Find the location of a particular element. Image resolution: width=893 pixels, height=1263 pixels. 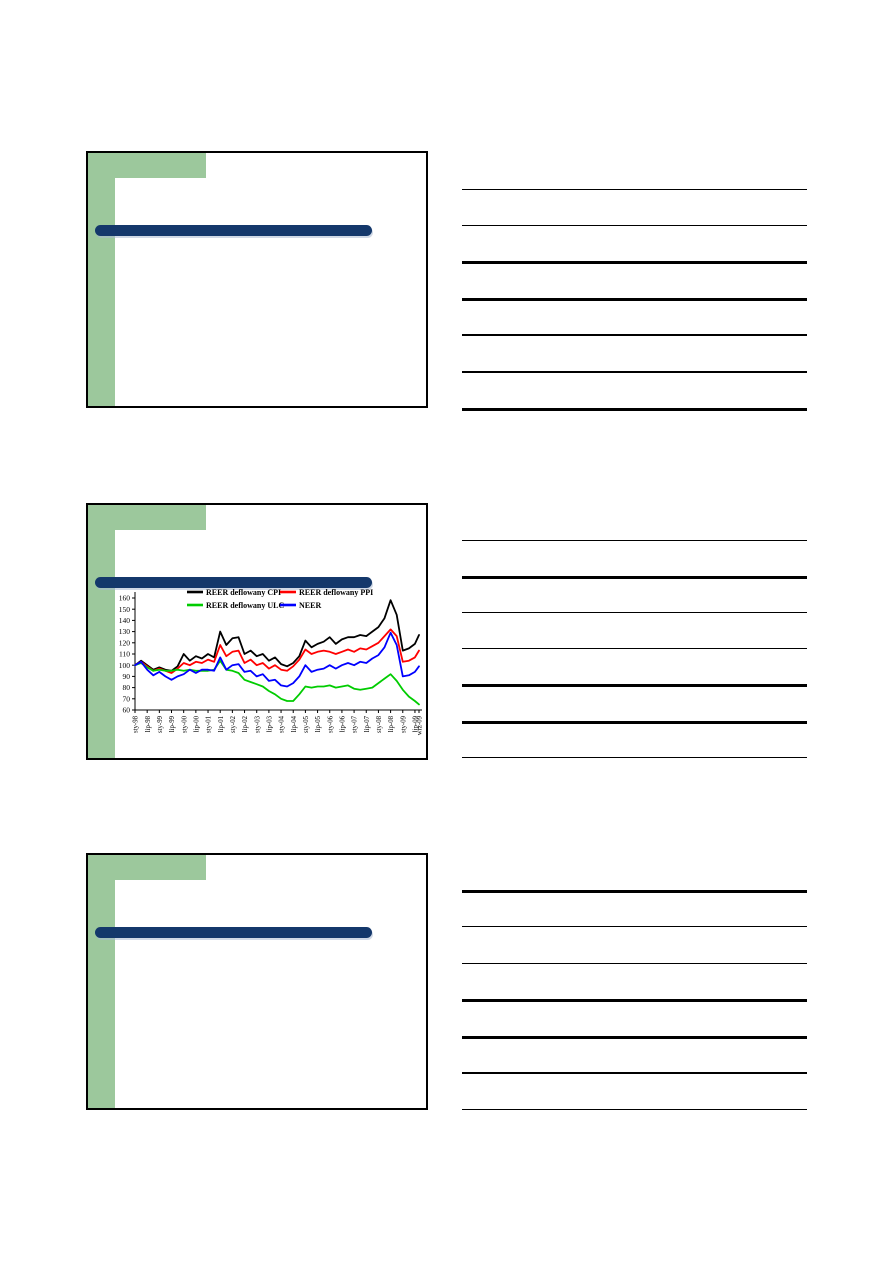

y-tick-label: 110 is located at coordinates (124, 654).